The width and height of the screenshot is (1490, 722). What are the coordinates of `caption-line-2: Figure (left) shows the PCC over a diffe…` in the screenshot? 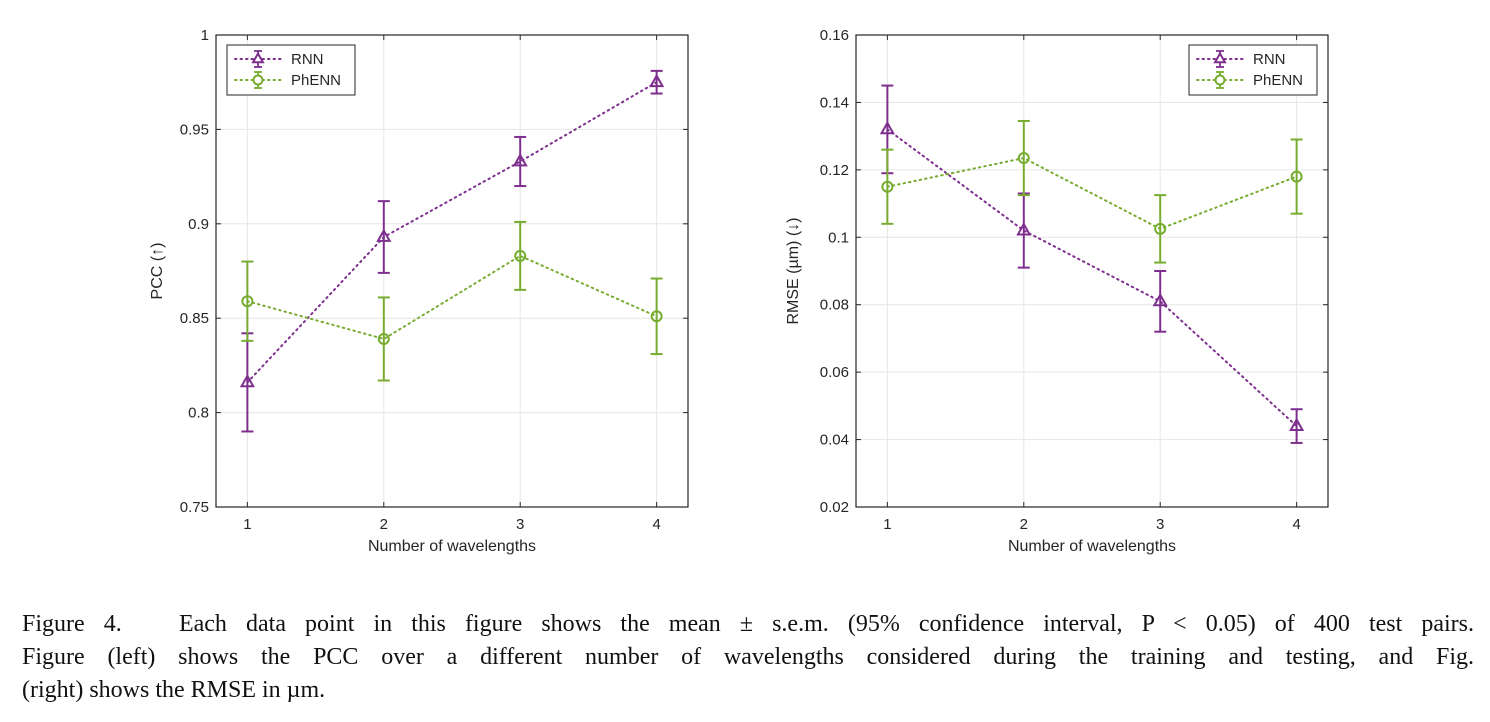 It's located at (748, 657).